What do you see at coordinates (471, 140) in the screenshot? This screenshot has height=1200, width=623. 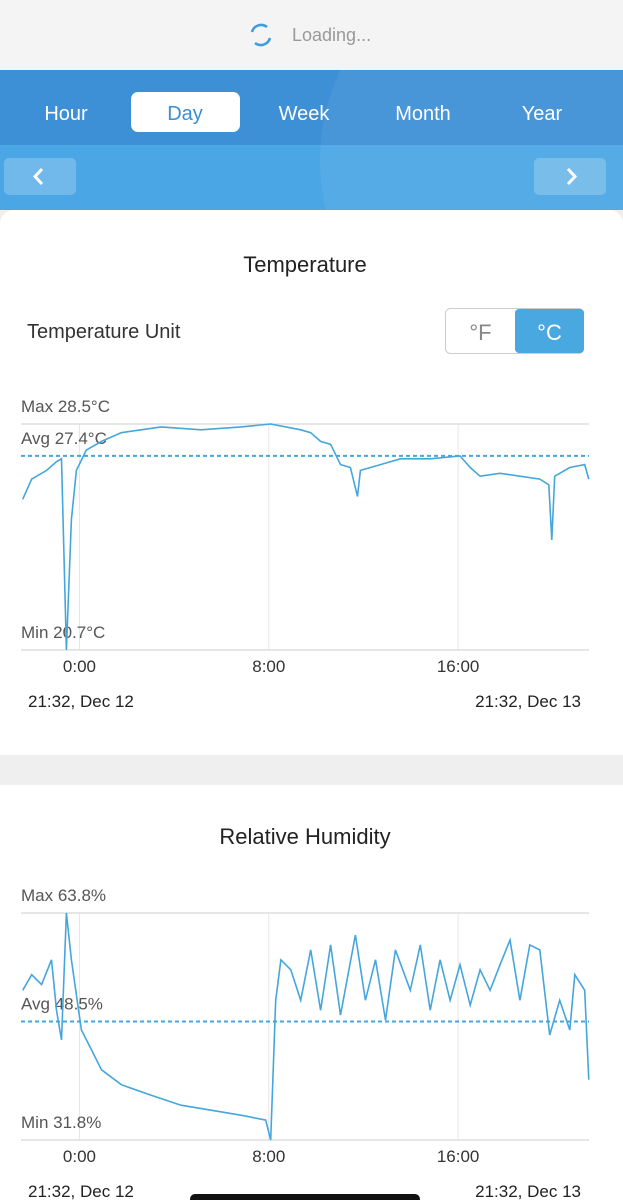 I see `decor` at bounding box center [471, 140].